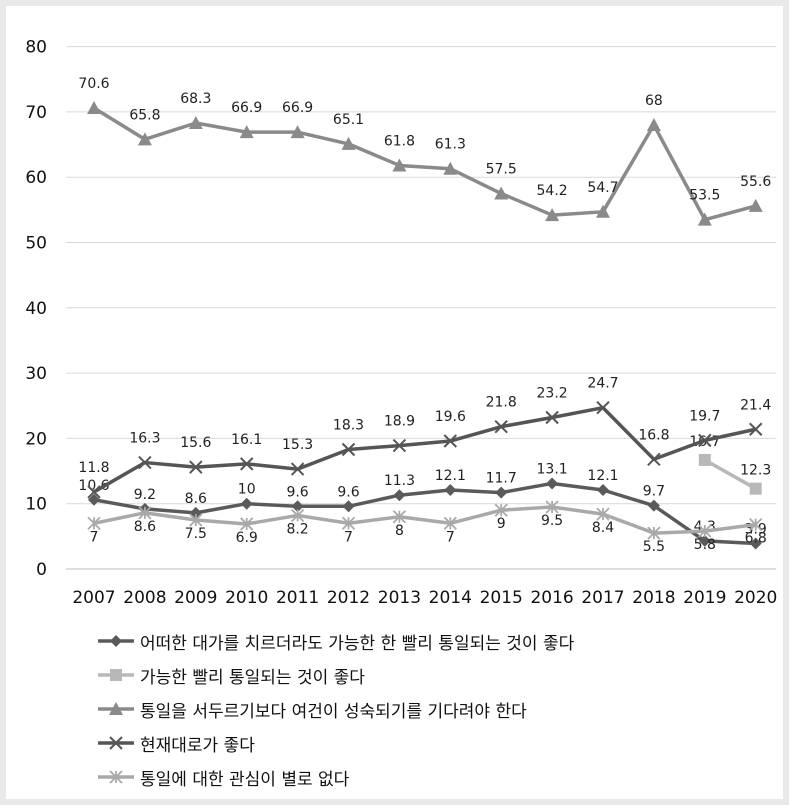 The width and height of the screenshot is (789, 805). I want to click on data-label: 68, so click(654, 101).